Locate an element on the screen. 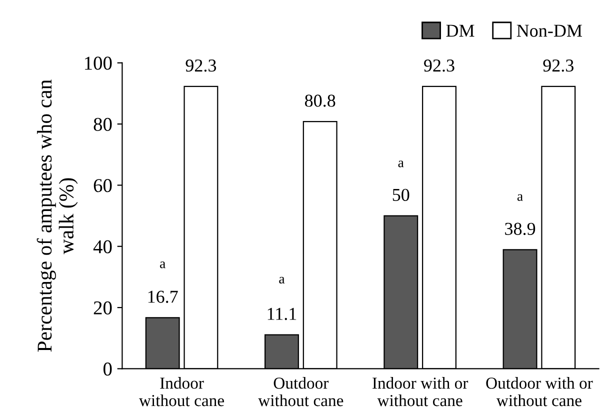 The height and width of the screenshot is (419, 611). x-tick-label: Outdoor with or without cane is located at coordinates (539, 391).